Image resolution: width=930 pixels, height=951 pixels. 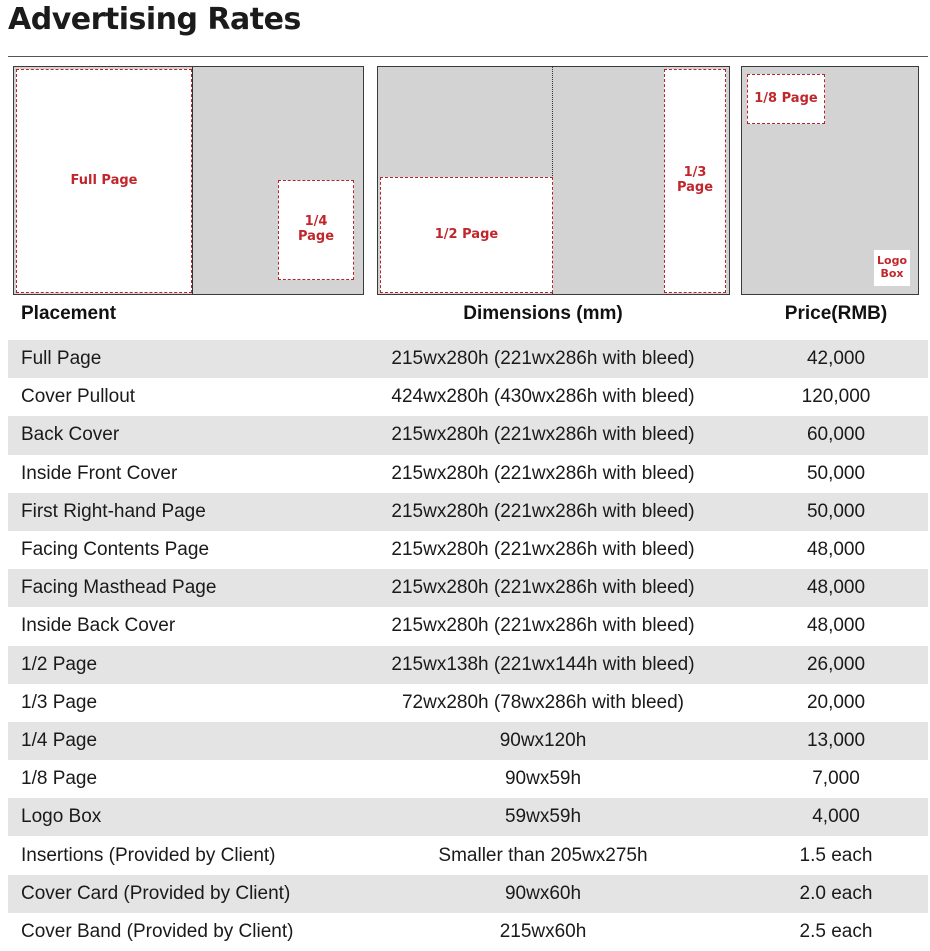 I want to click on full-page-label: Full Page, so click(x=104, y=180).